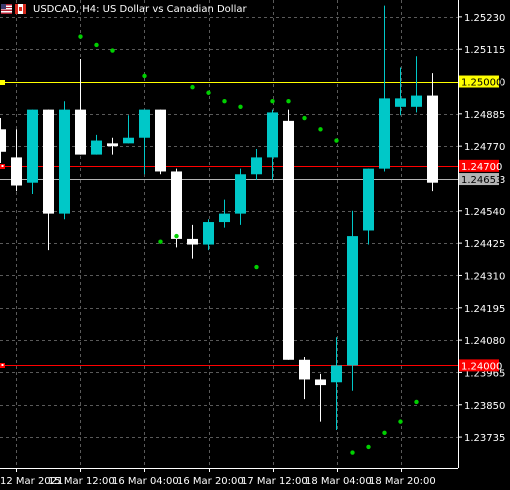  What do you see at coordinates (480, 223) in the screenshot?
I see `price-labels-layer: 1.25000 1.24700 1.24000 1.24653` at bounding box center [480, 223].